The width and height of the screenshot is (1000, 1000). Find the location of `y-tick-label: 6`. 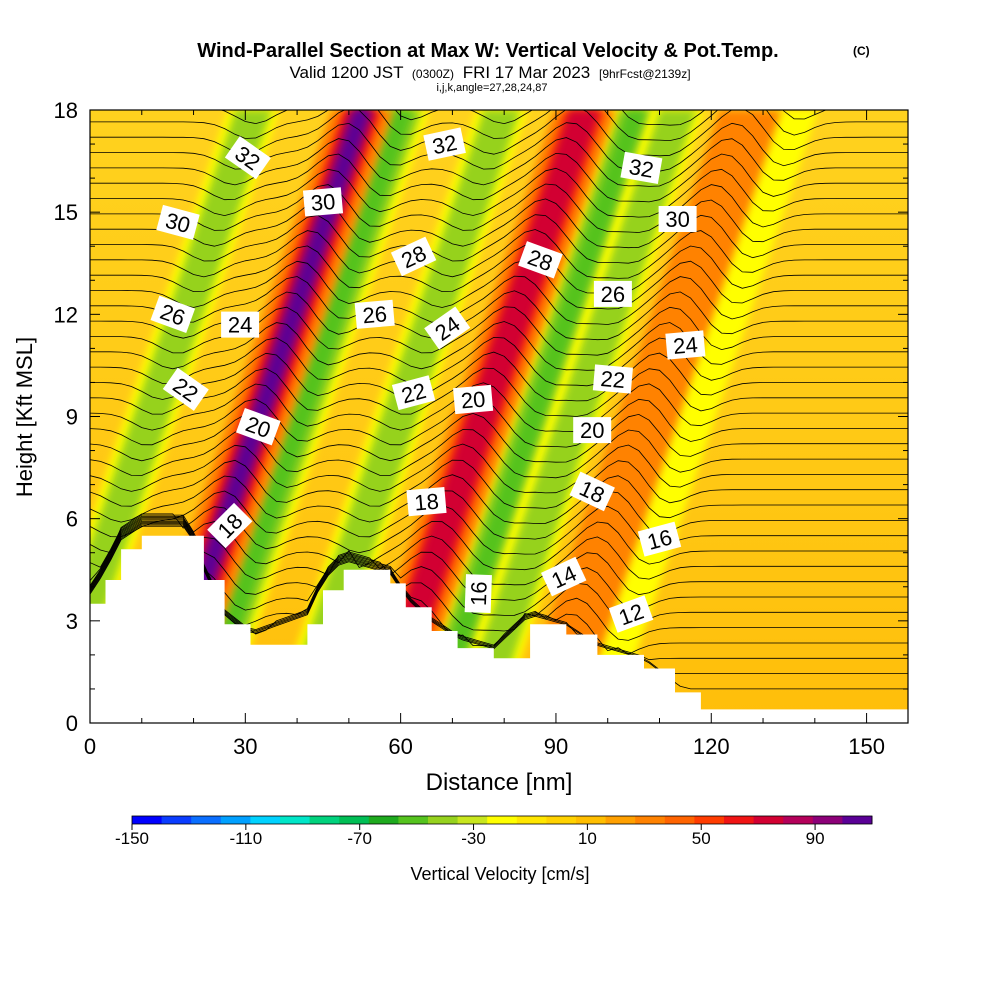

y-tick-label: 6 is located at coordinates (72, 519).